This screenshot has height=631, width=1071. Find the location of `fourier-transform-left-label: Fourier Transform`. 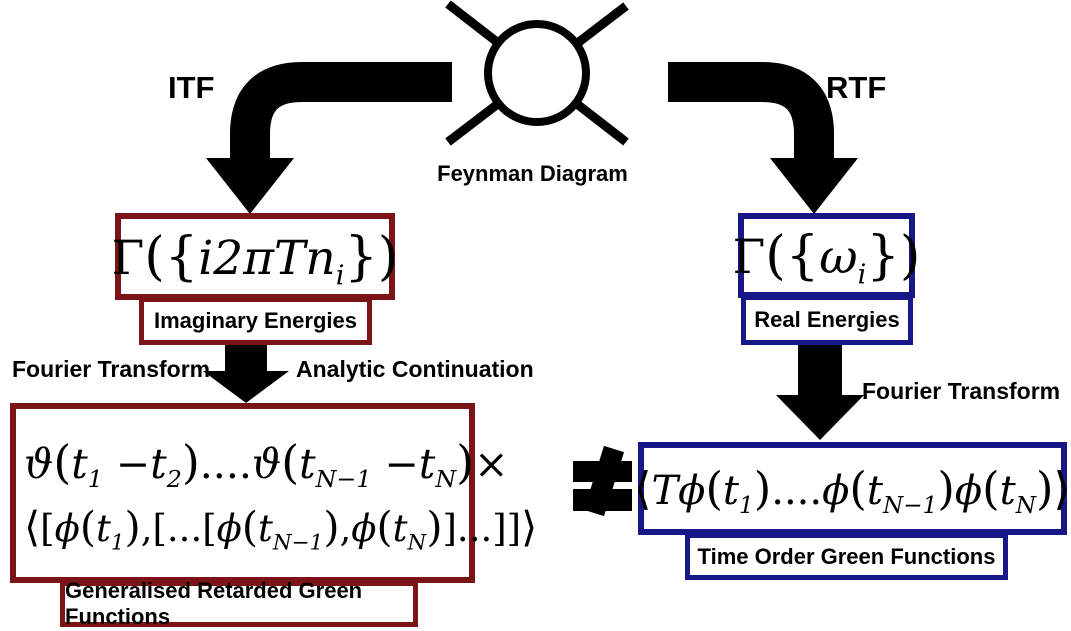

fourier-transform-left-label: Fourier Transform is located at coordinates (111, 369).